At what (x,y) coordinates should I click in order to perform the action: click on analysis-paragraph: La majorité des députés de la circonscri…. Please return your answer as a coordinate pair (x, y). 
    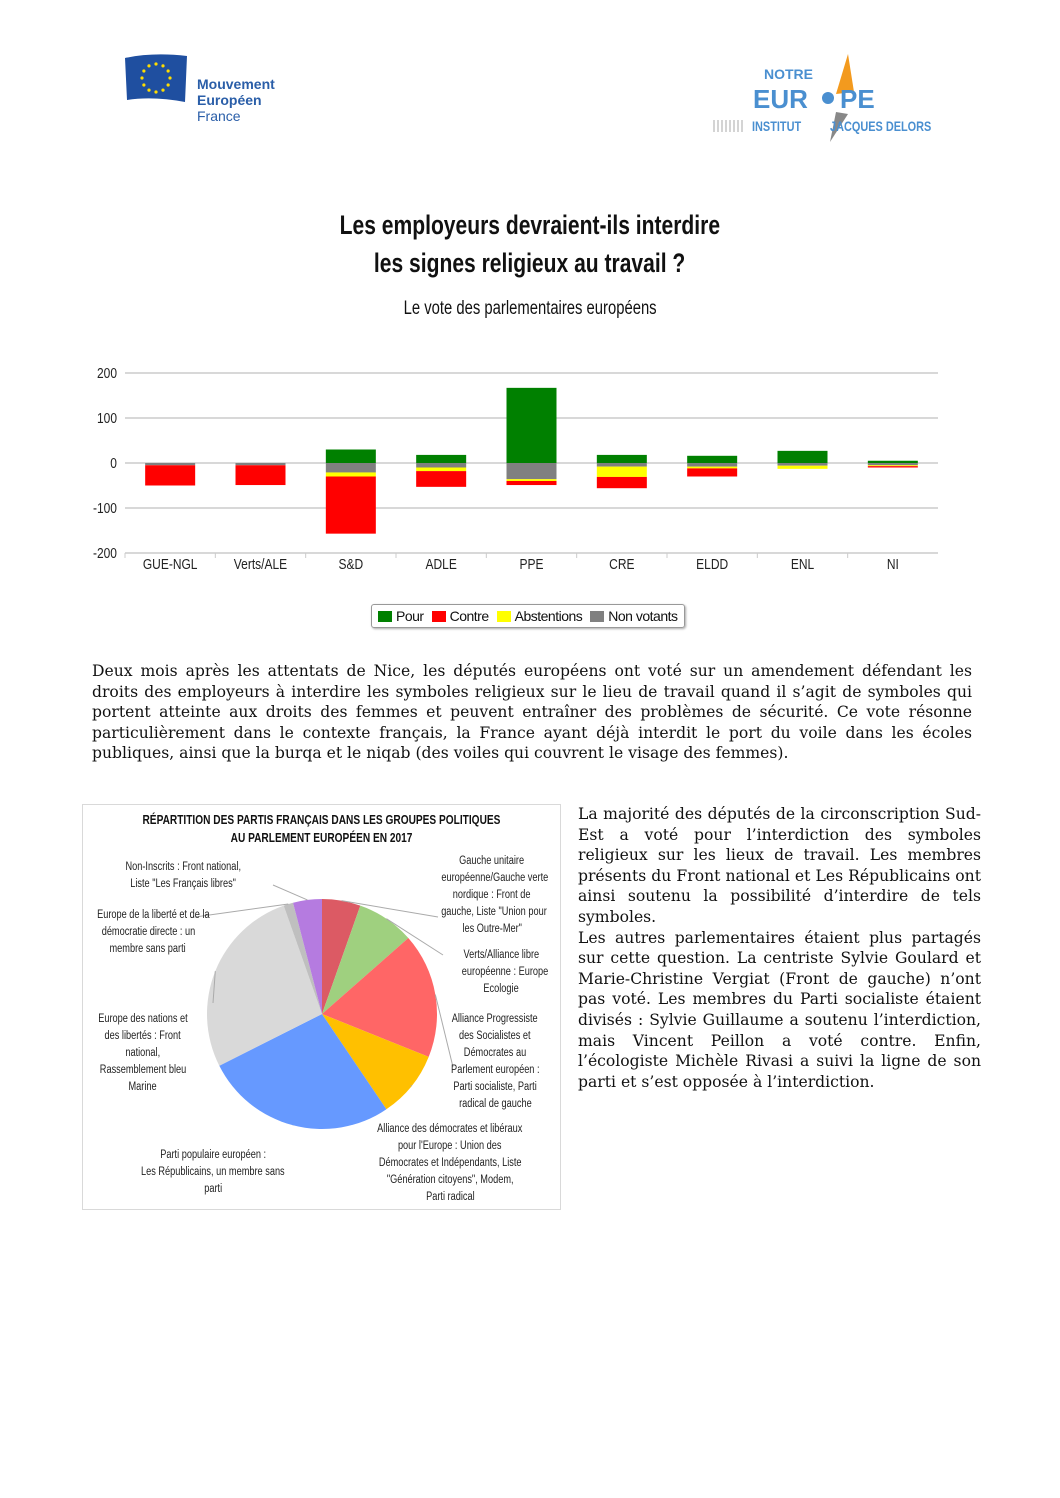
    Looking at the image, I should click on (779, 948).